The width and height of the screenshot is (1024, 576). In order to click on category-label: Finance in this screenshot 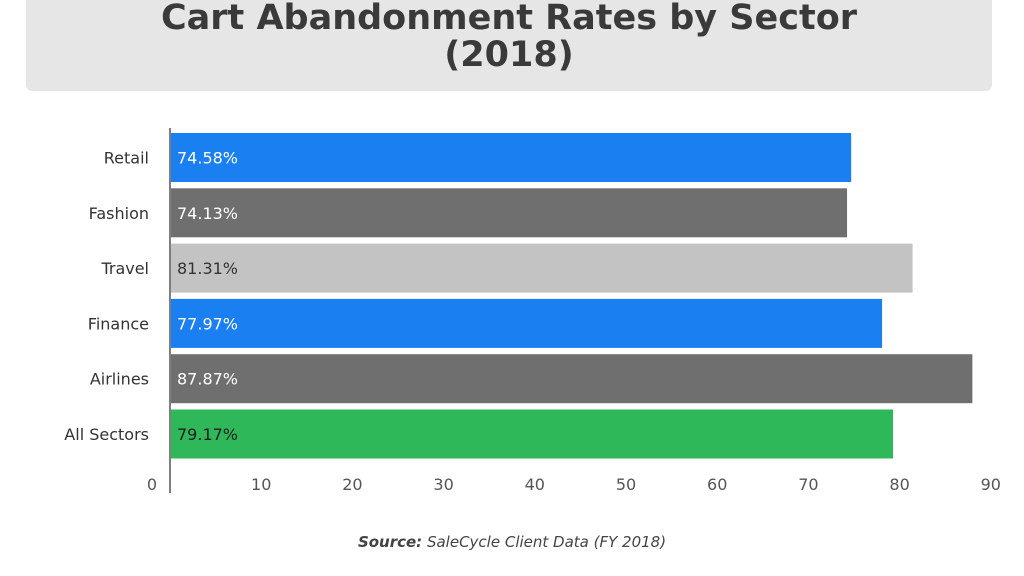, I will do `click(118, 323)`.